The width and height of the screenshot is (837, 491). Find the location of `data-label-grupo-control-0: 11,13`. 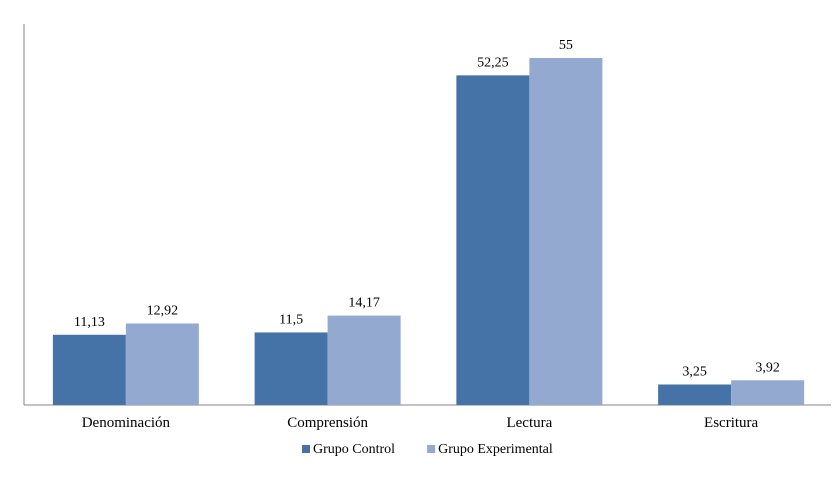

data-label-grupo-control-0: 11,13 is located at coordinates (89, 322).